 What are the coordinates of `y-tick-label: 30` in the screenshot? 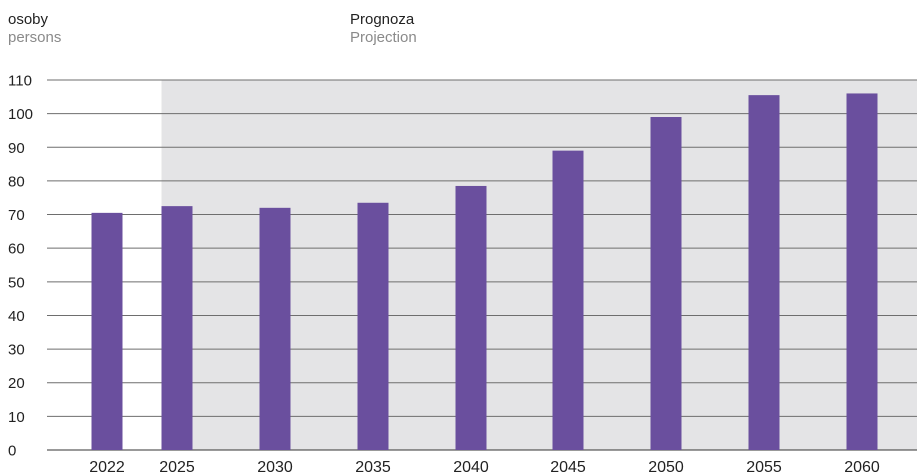 It's located at (16, 350).